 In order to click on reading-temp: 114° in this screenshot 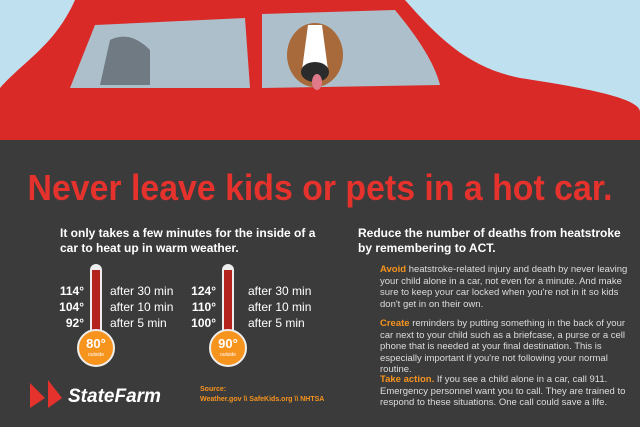, I will do `click(71, 291)`.